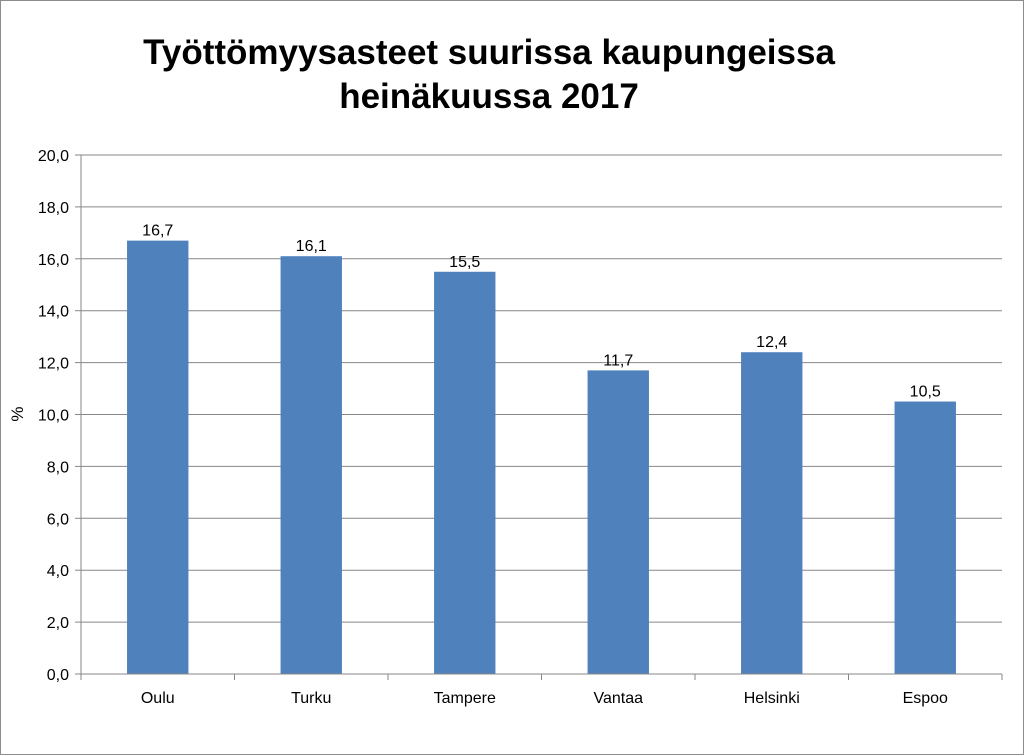  I want to click on y-tick-label: 18,0, so click(53, 208).